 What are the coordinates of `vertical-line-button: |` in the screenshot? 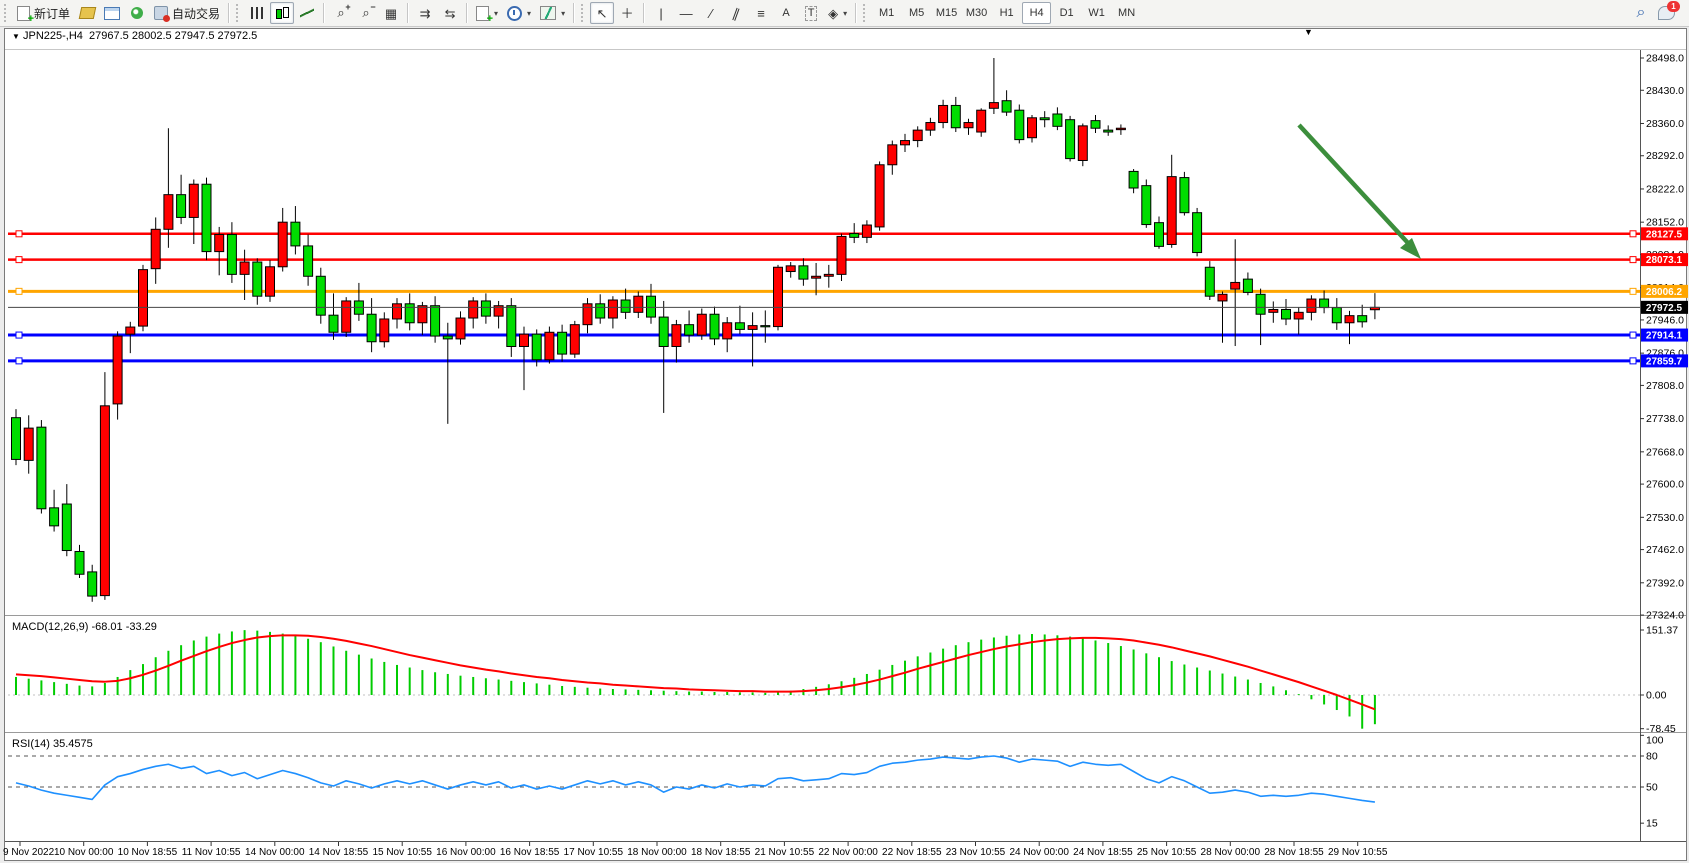 It's located at (661, 13).